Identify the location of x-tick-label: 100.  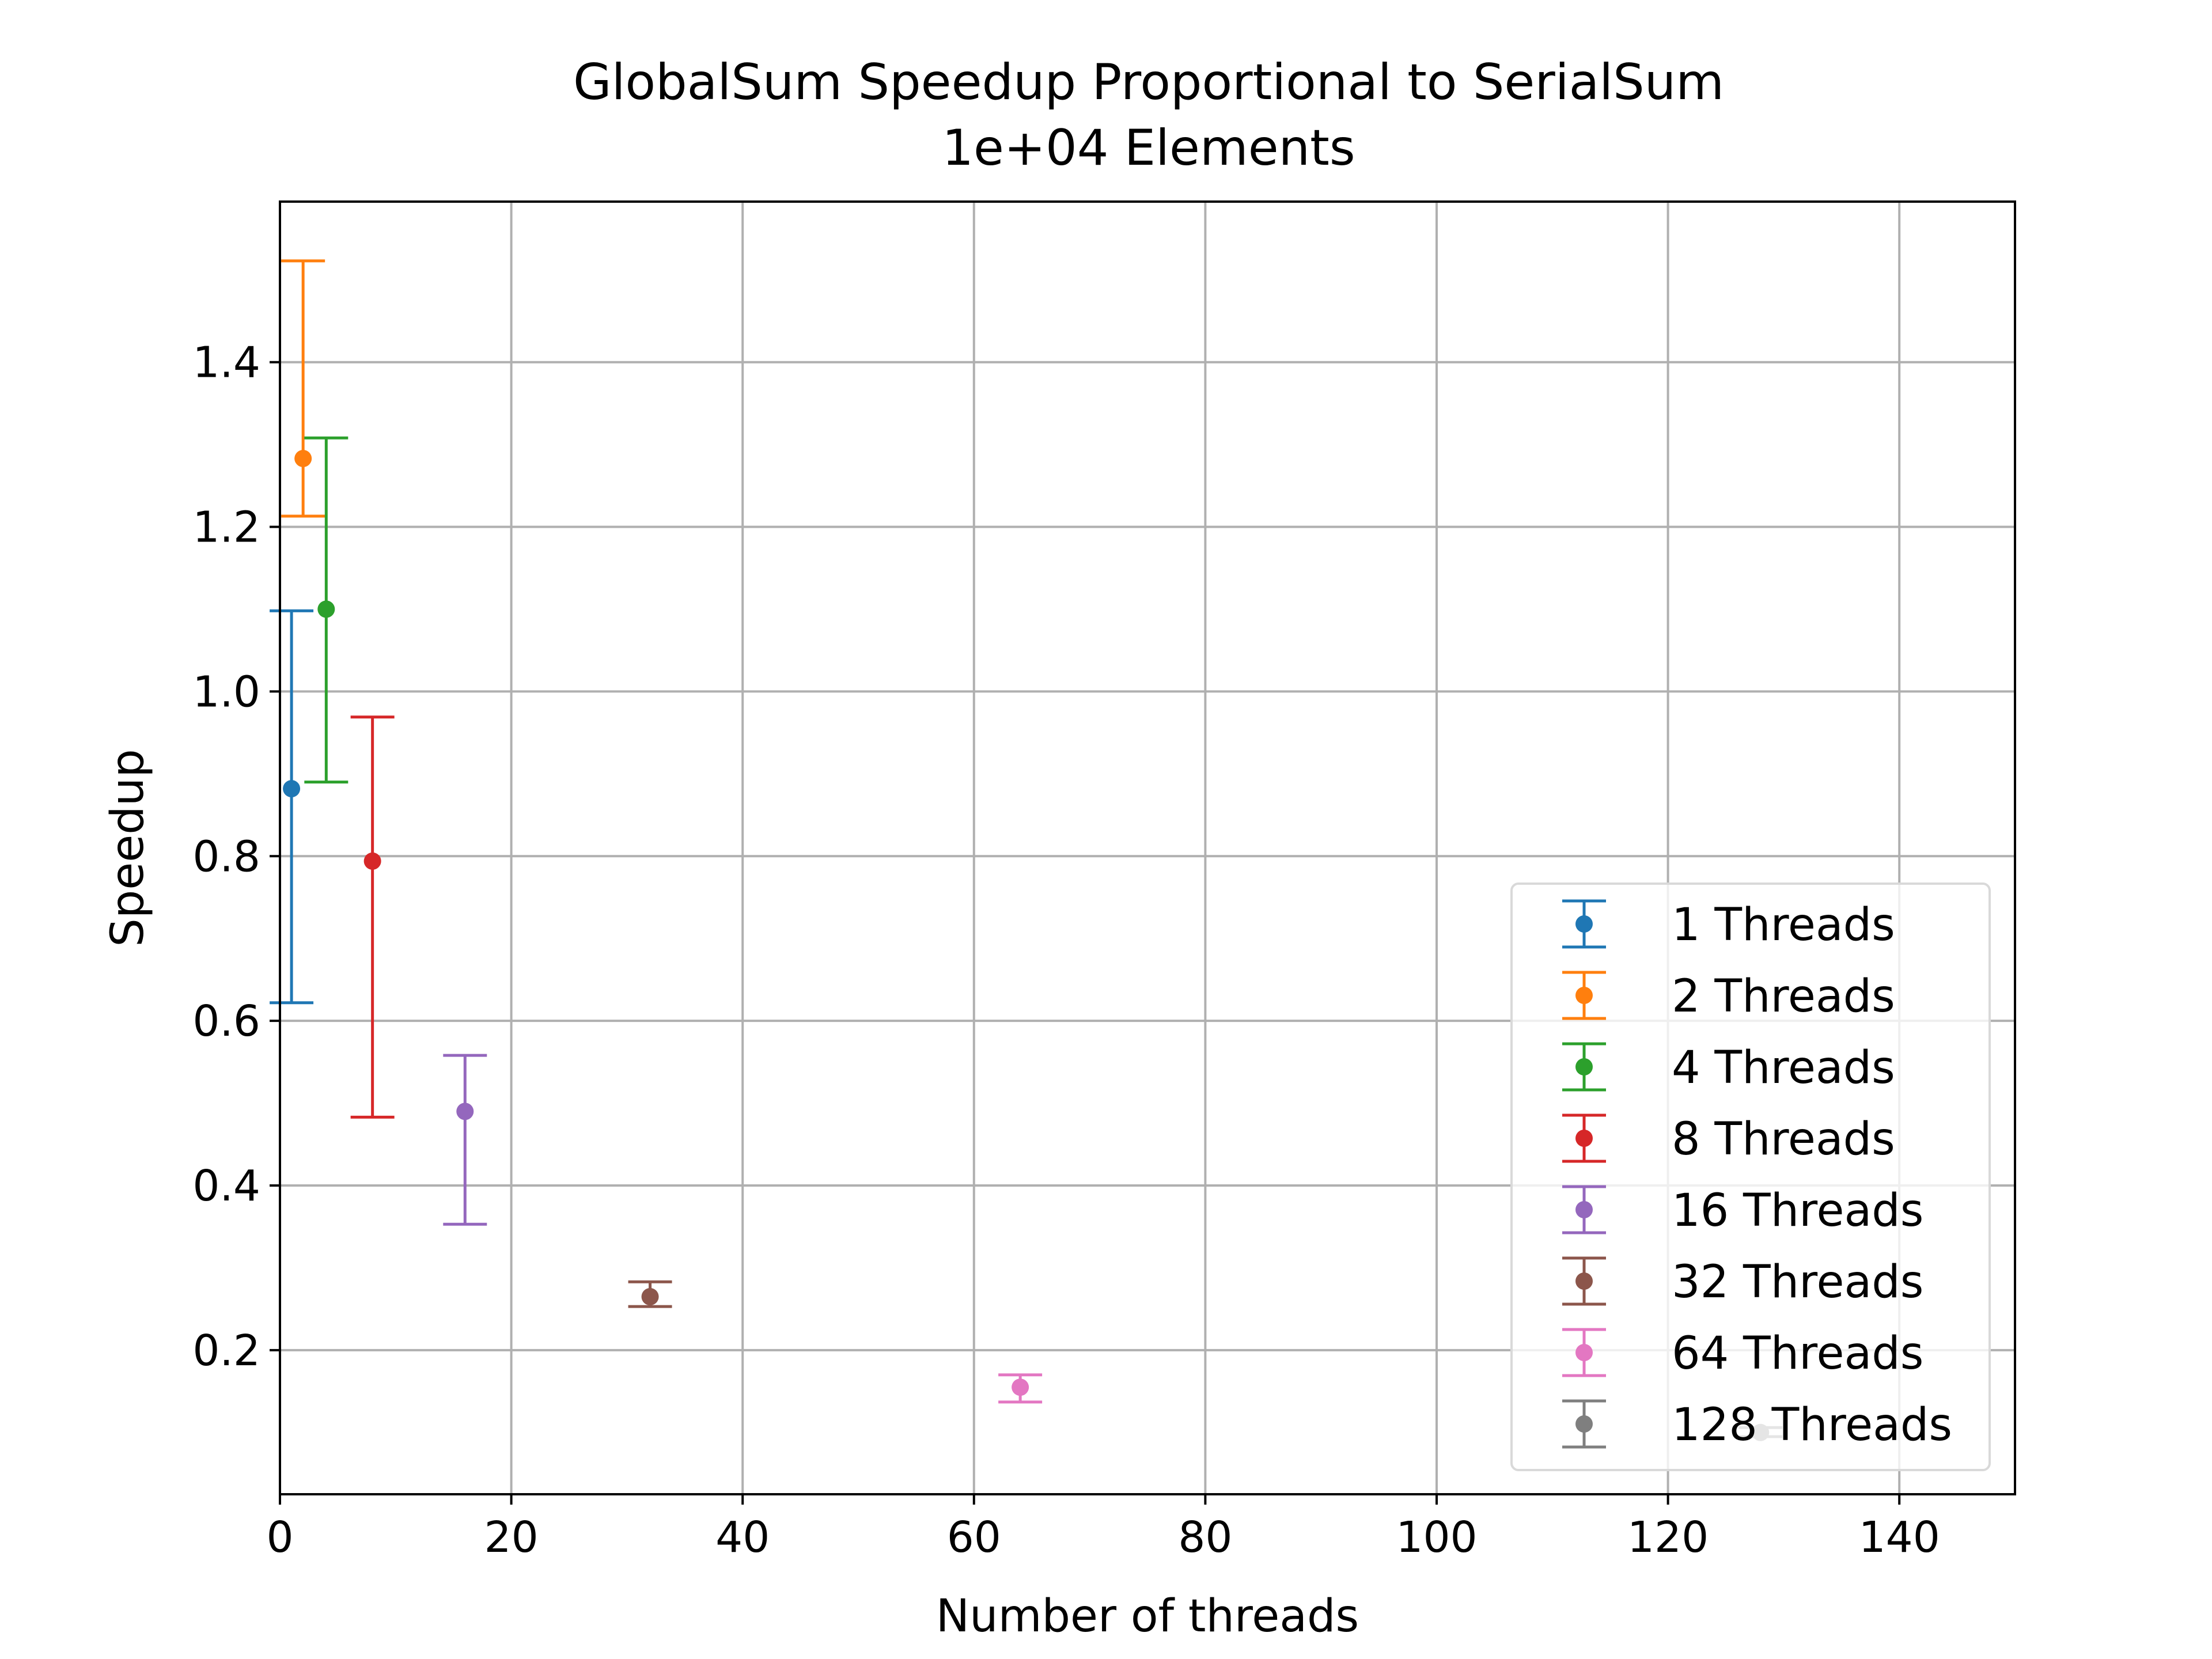
(1436, 1537).